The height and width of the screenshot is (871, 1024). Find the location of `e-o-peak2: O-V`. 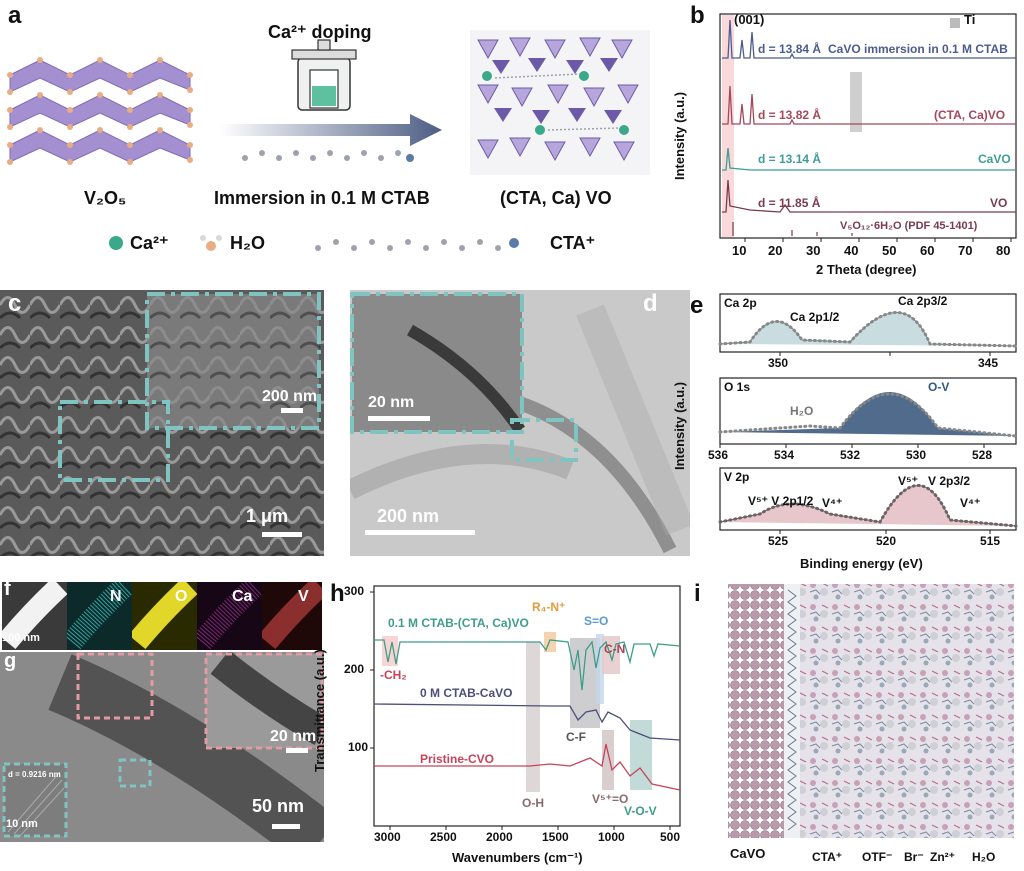

e-o-peak2: O-V is located at coordinates (939, 387).